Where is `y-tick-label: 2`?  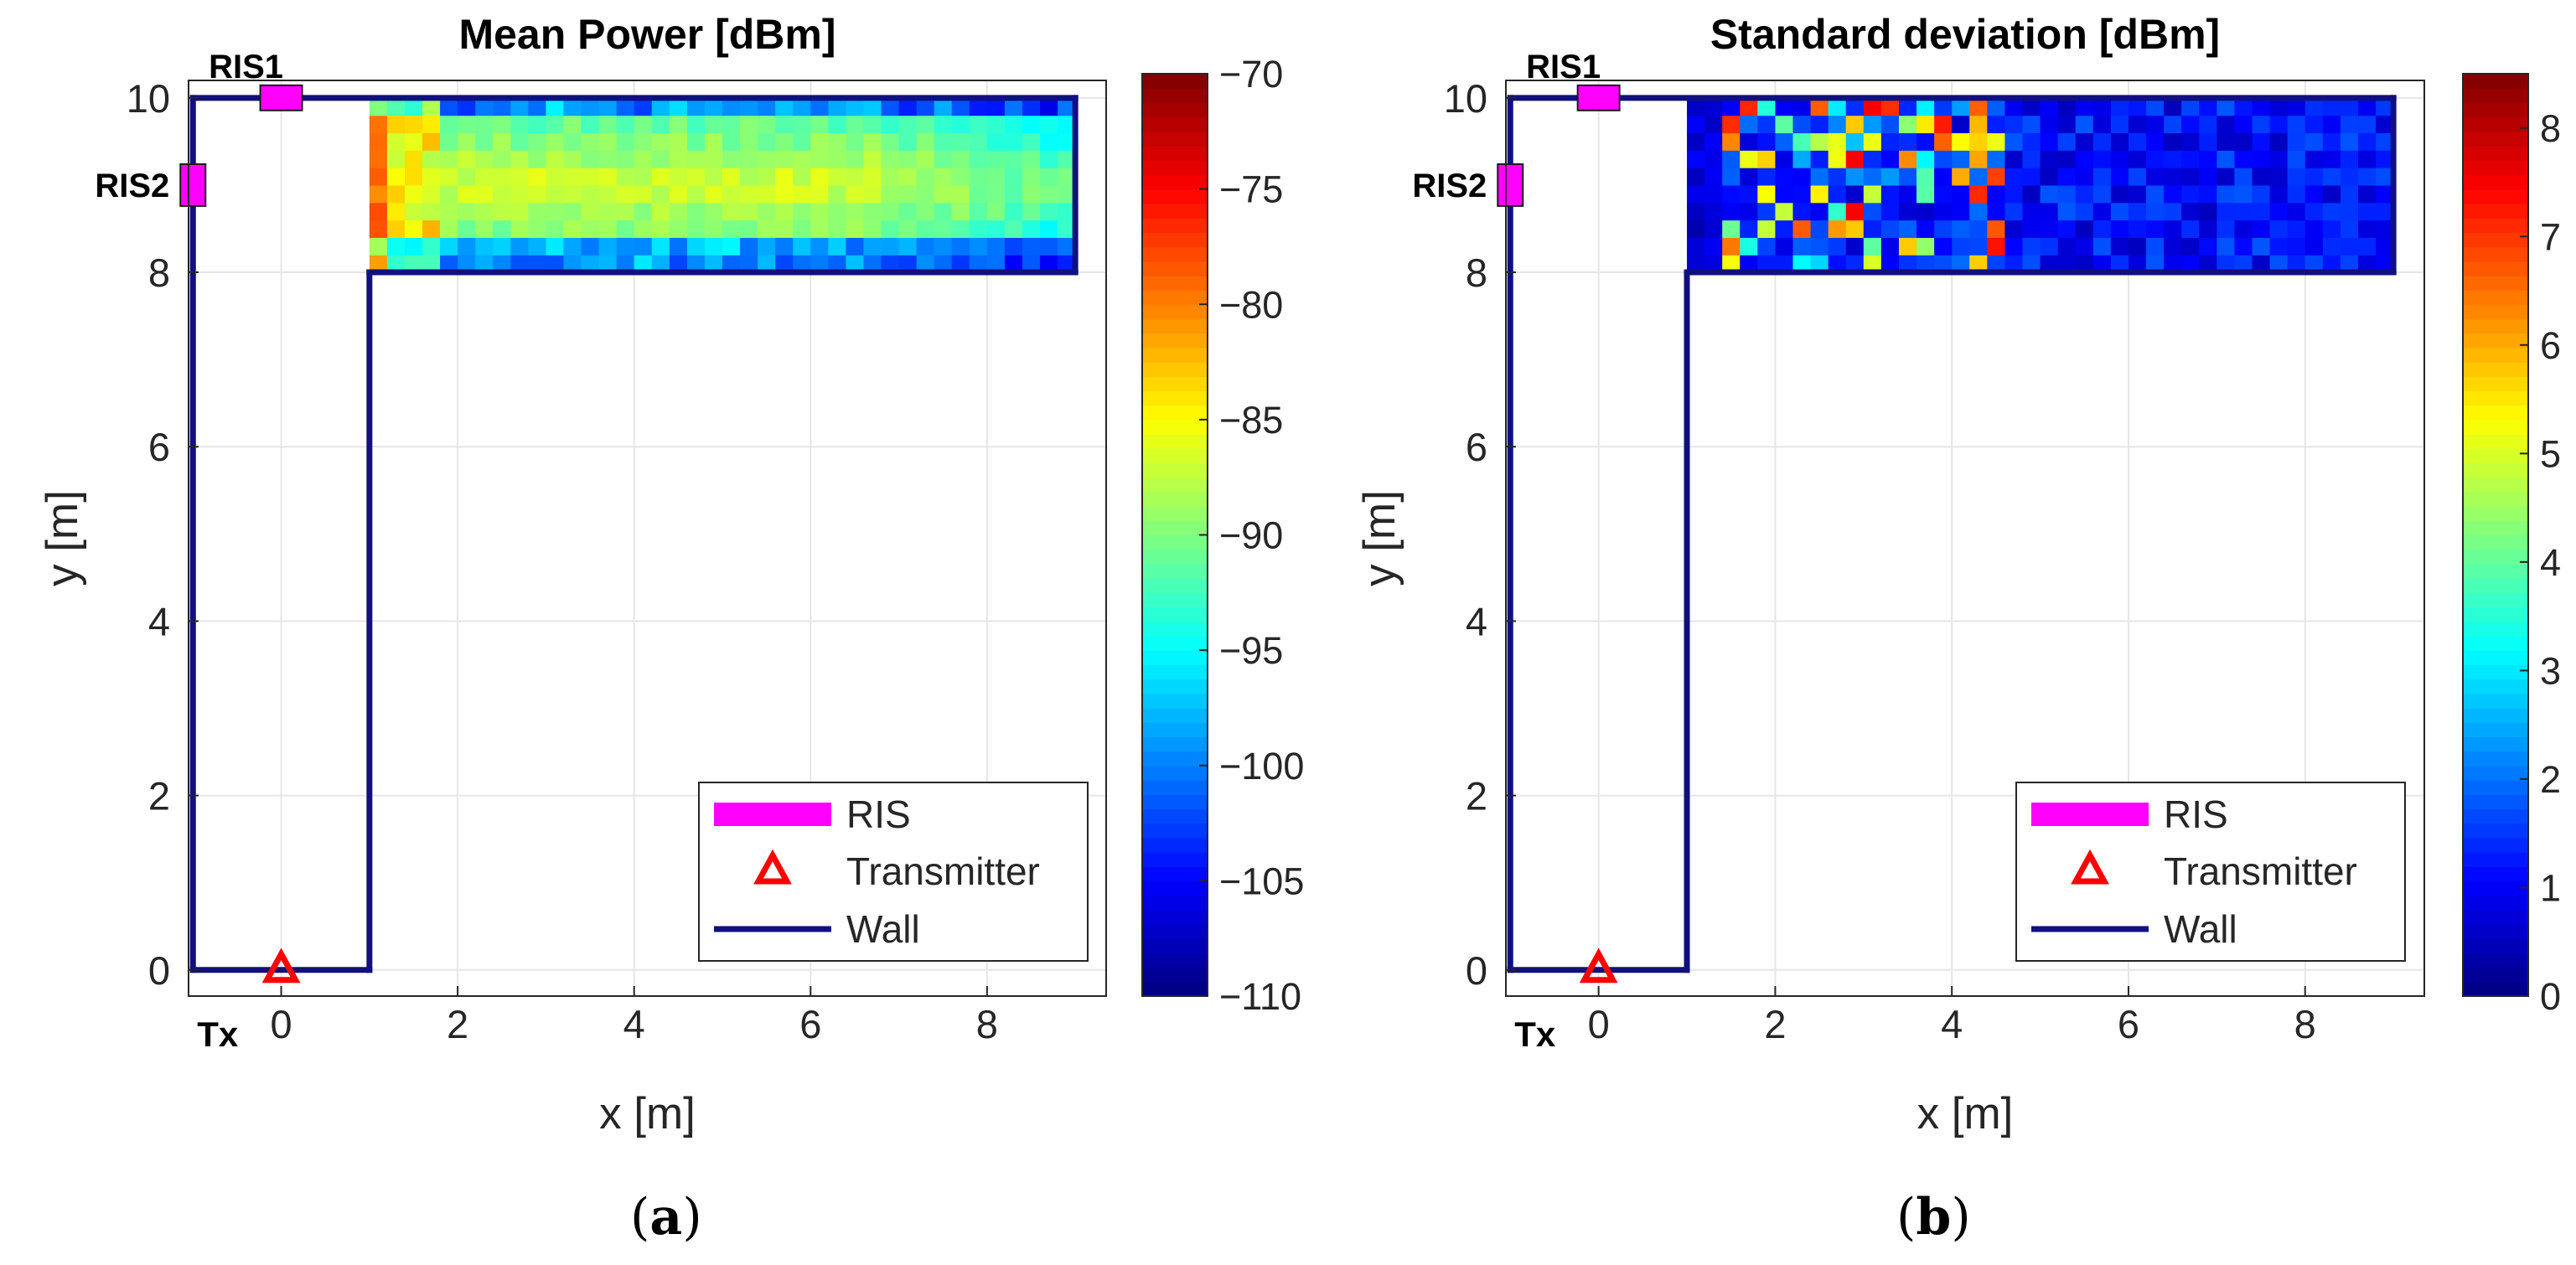 y-tick-label: 2 is located at coordinates (159, 796).